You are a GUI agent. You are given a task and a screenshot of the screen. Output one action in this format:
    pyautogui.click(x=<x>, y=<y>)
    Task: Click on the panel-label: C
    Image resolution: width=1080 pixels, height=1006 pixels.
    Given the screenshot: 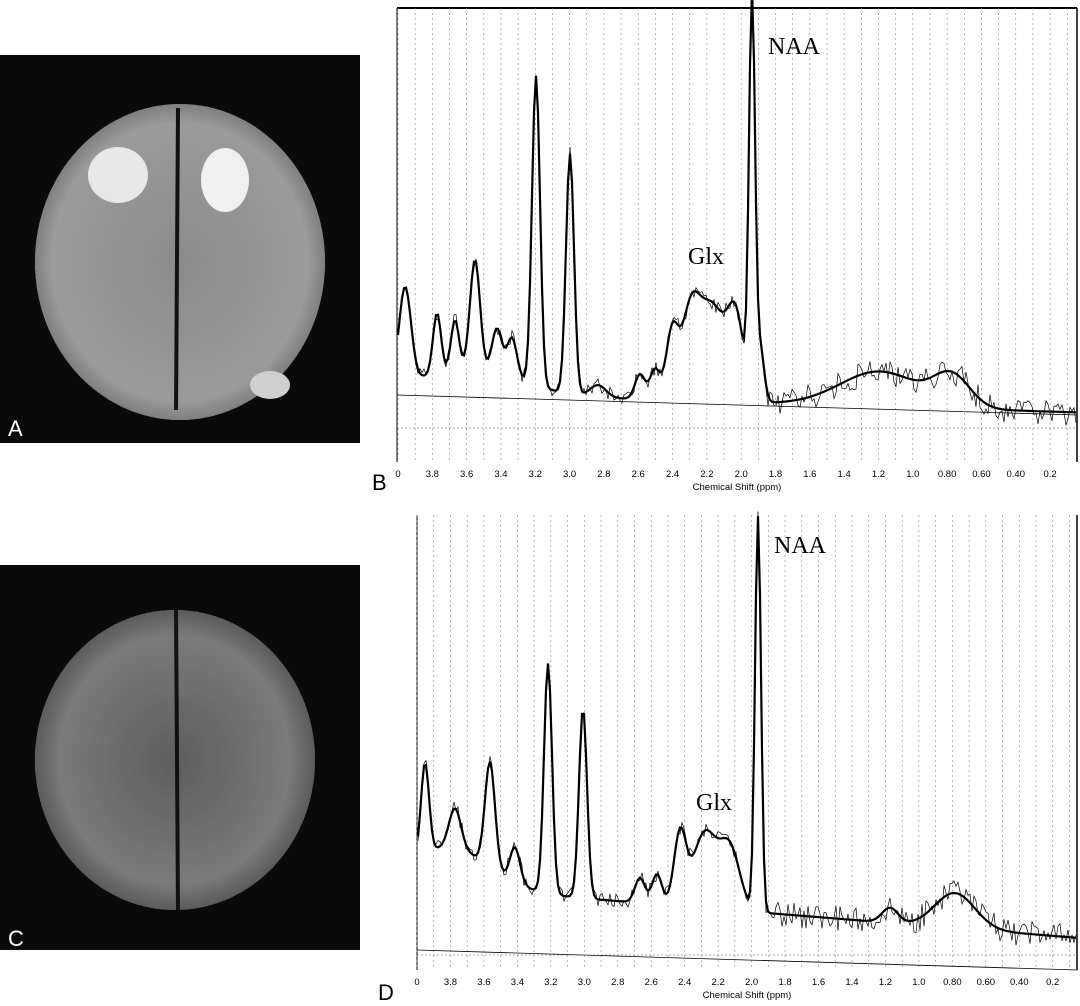 What is the action you would take?
    pyautogui.click(x=16, y=938)
    